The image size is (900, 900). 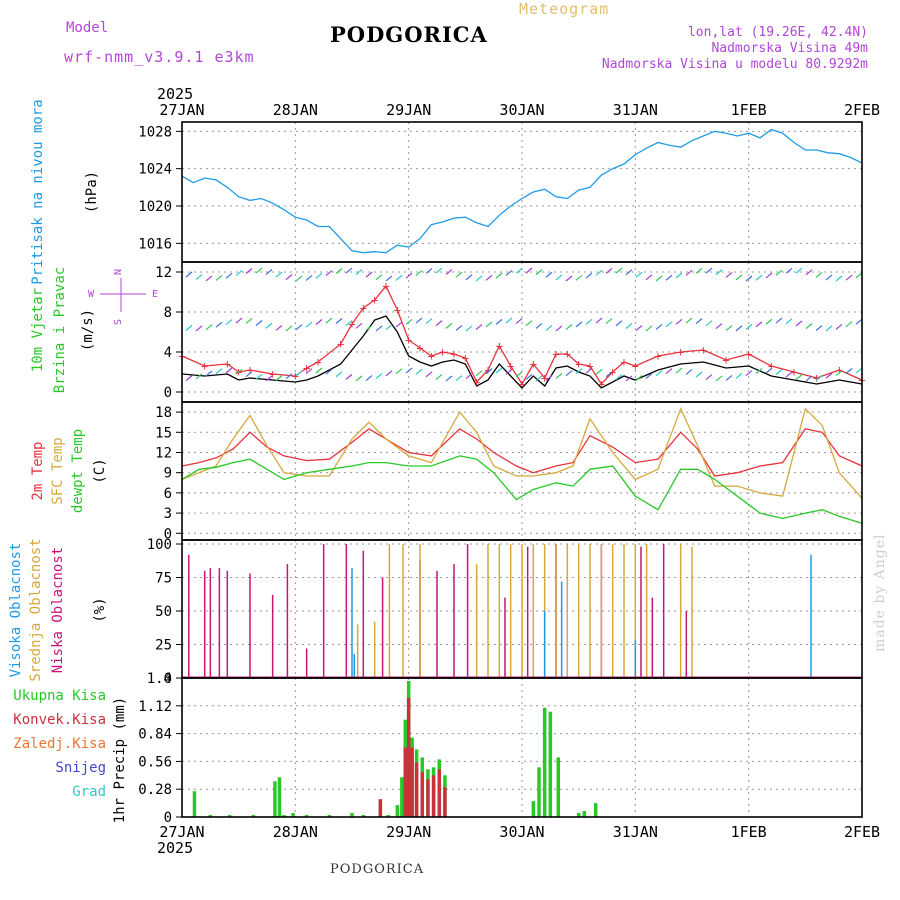 I want to click on y-tick-wind: 4, so click(x=168, y=353).